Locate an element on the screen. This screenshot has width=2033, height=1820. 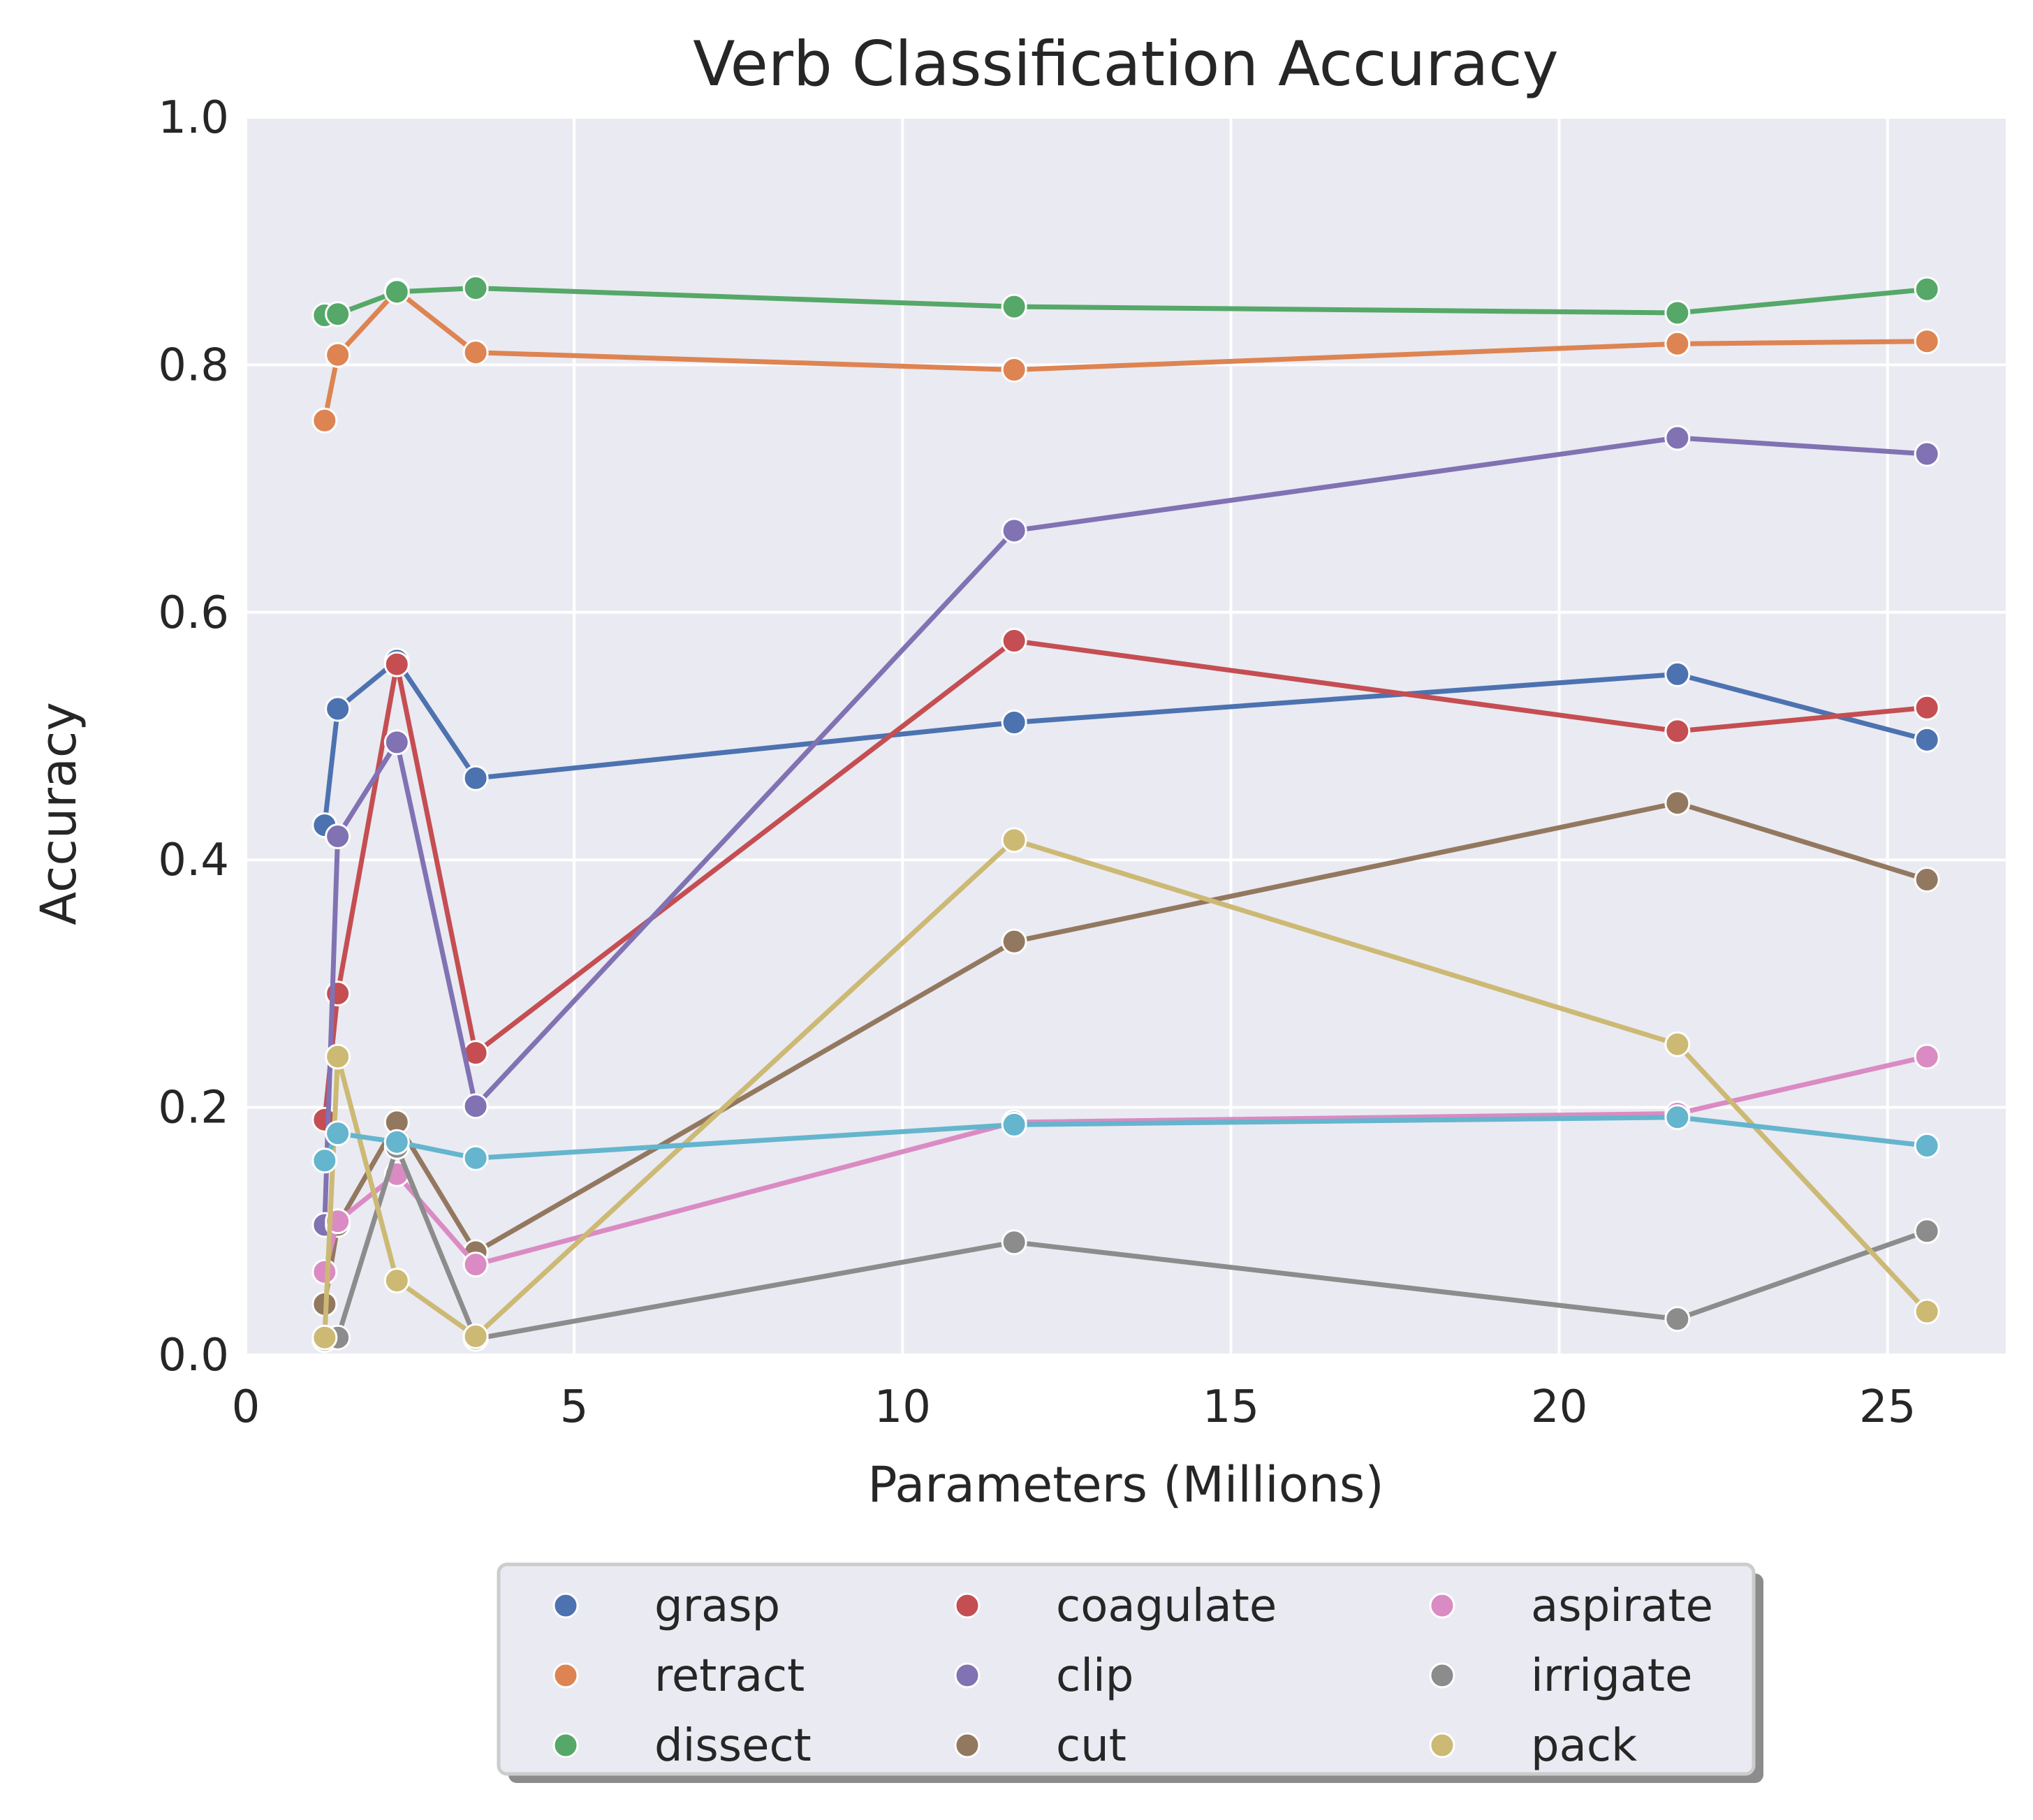
x-tick-label: 5 is located at coordinates (574, 1407).